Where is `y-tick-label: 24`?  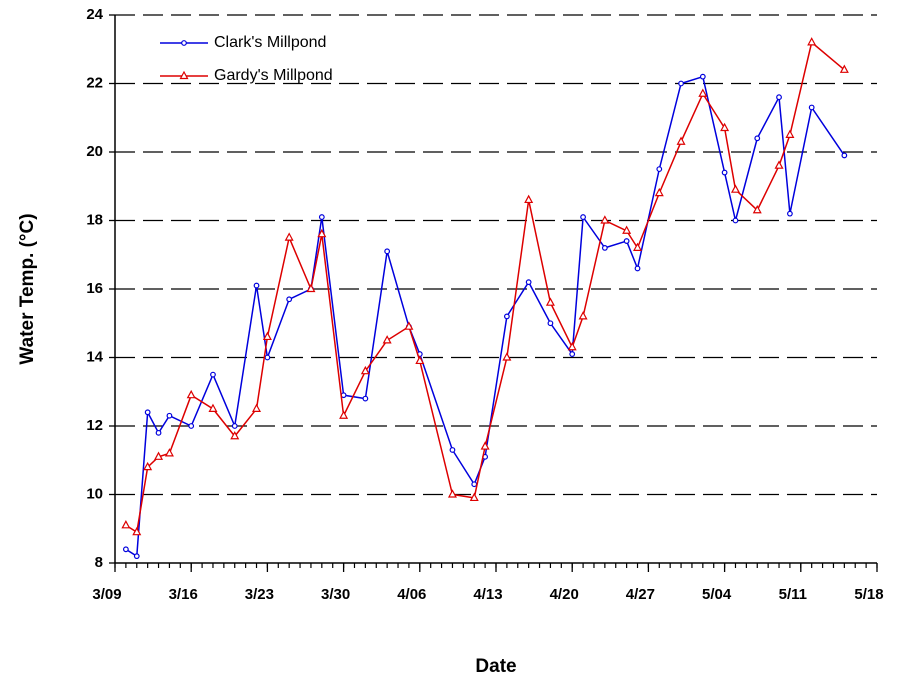
y-tick-label: 24 is located at coordinates (94, 14).